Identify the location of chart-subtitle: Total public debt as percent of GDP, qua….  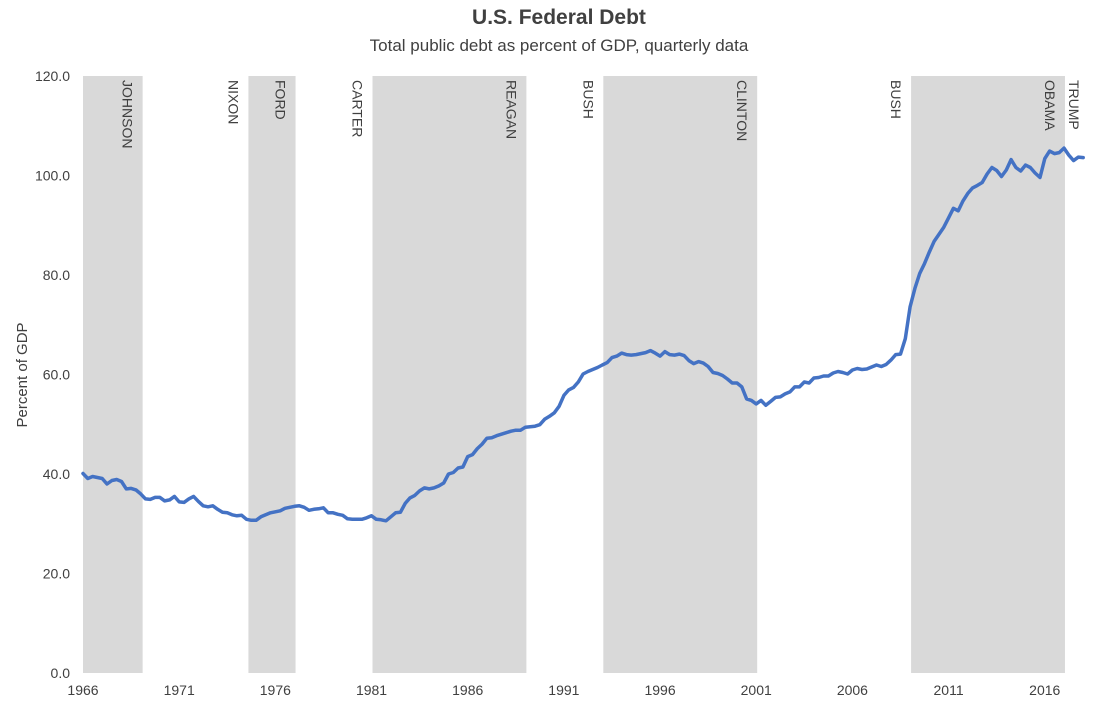
(559, 45).